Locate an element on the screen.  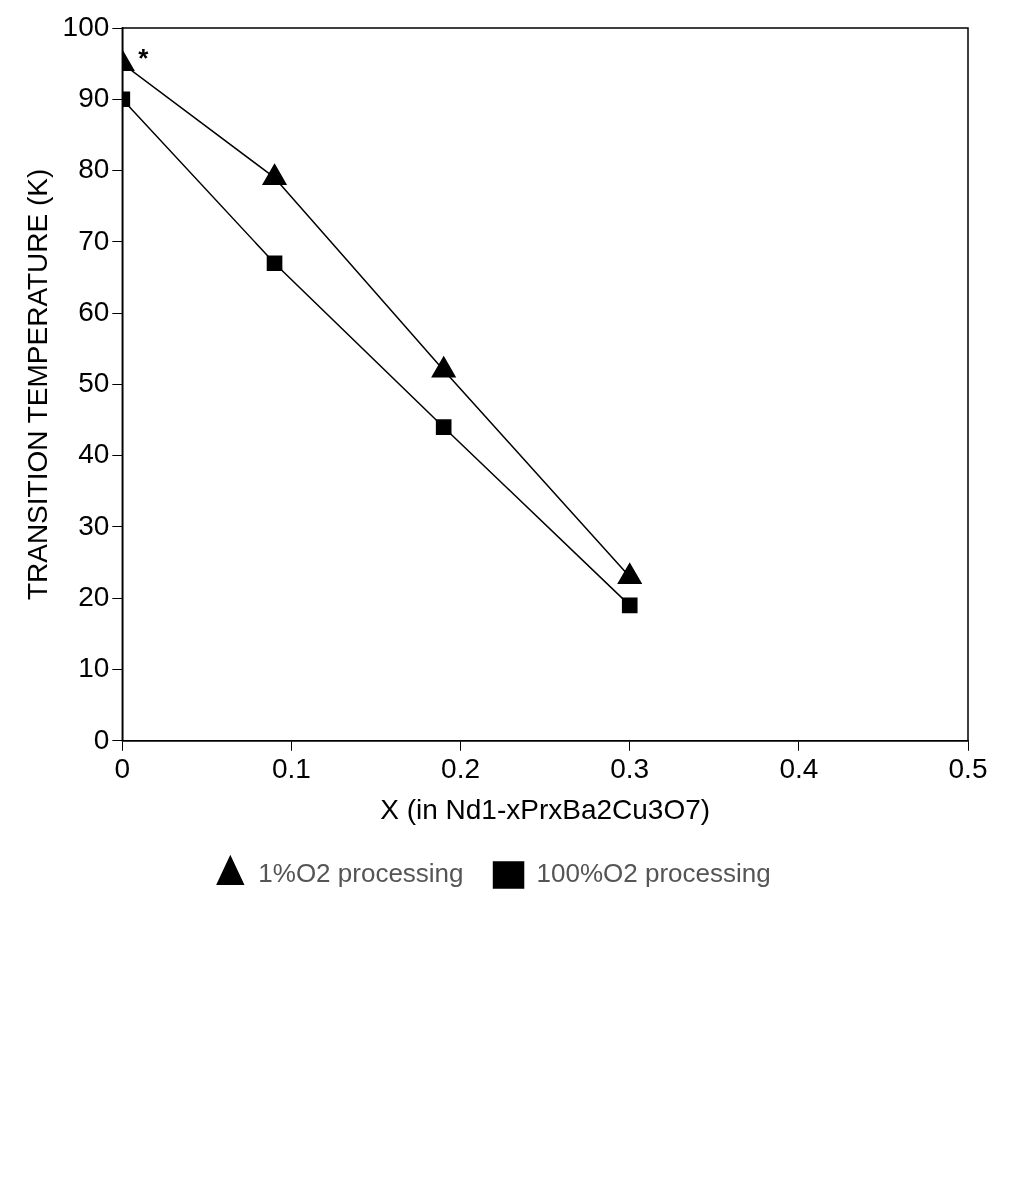
x-tick-label: 0.4 is located at coordinates (799, 769).